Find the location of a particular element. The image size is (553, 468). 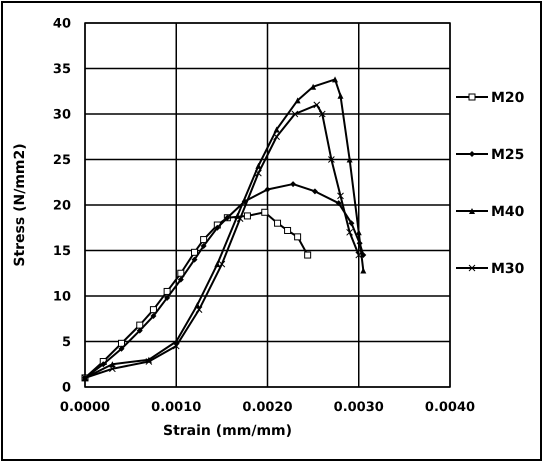

x-axis-title: Strain (mm/mm) is located at coordinates (227, 431).